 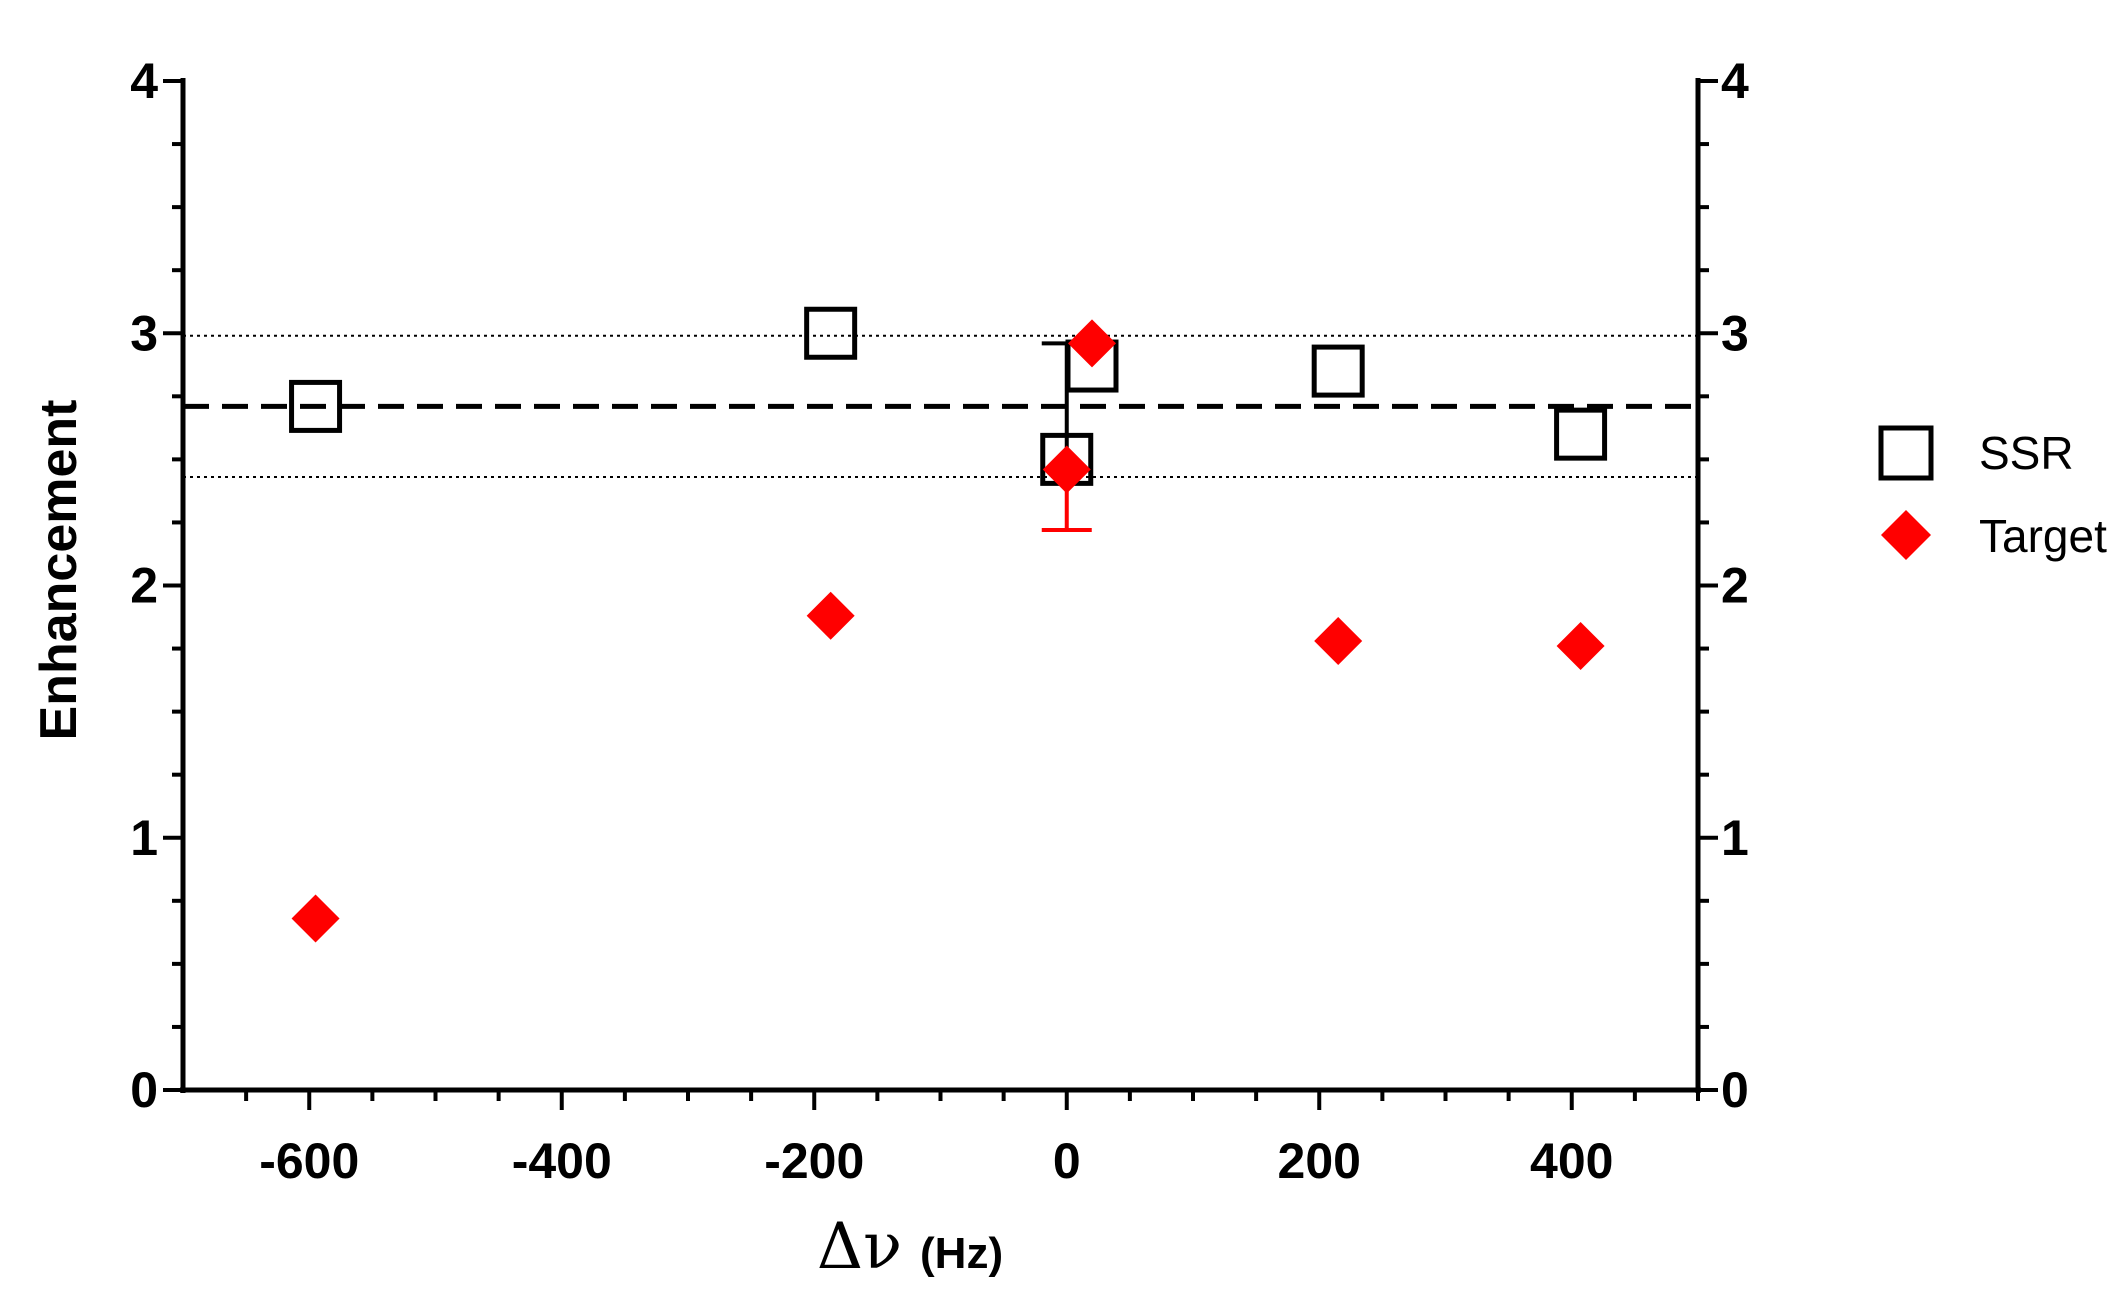 What do you see at coordinates (1067, 1161) in the screenshot?
I see `x-tick-label: 0` at bounding box center [1067, 1161].